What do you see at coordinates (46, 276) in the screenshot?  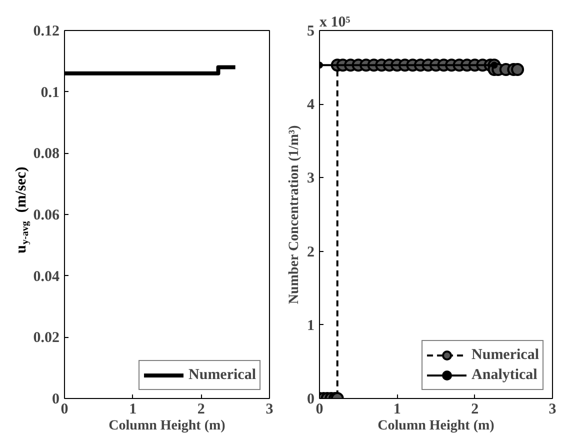 I see `y-tick-label: 0.04` at bounding box center [46, 276].